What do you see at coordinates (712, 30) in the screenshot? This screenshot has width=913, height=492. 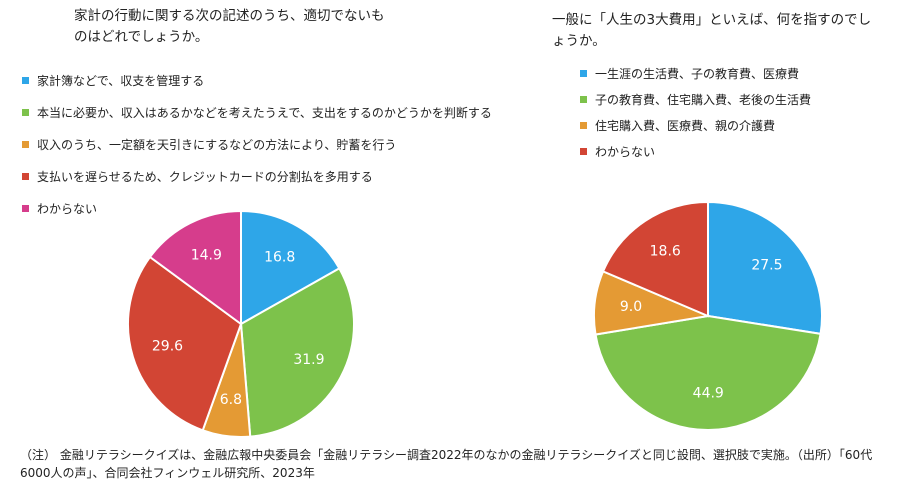 I see `right-chart-title: 一般に「人生の3大費用」といえば、何を指すのでしょうか。` at bounding box center [712, 30].